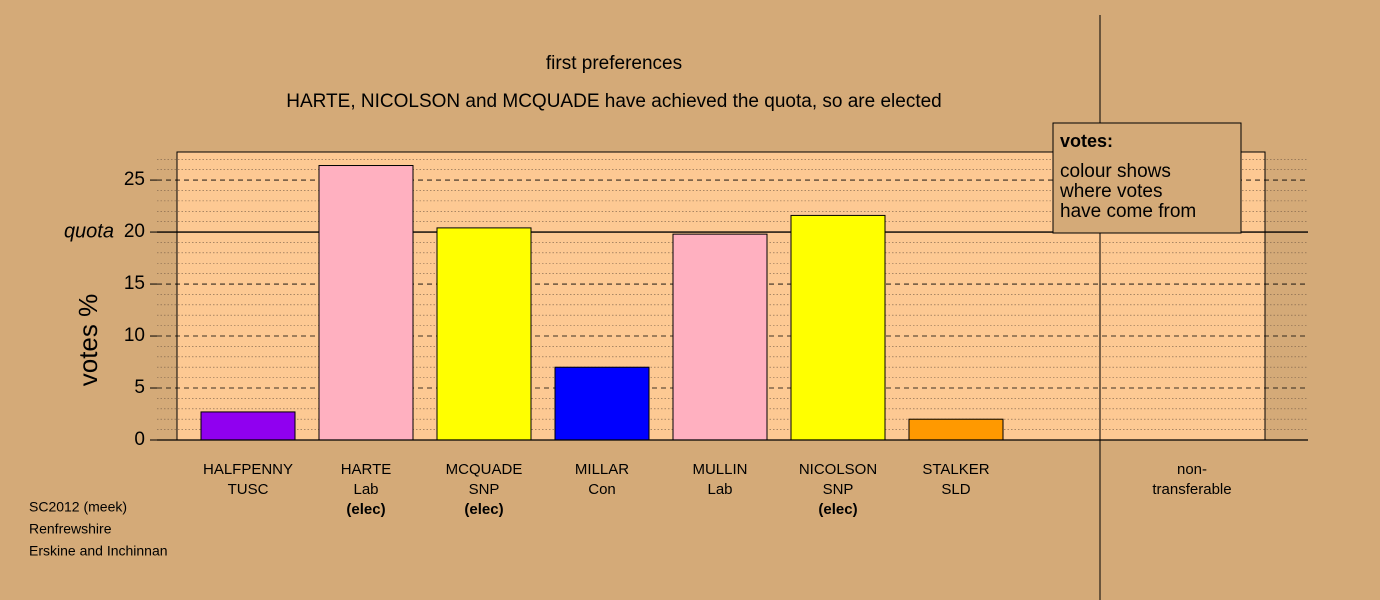 The height and width of the screenshot is (600, 1380). Describe the element at coordinates (1192, 469) in the screenshot. I see `x-tick-label: non-` at that location.